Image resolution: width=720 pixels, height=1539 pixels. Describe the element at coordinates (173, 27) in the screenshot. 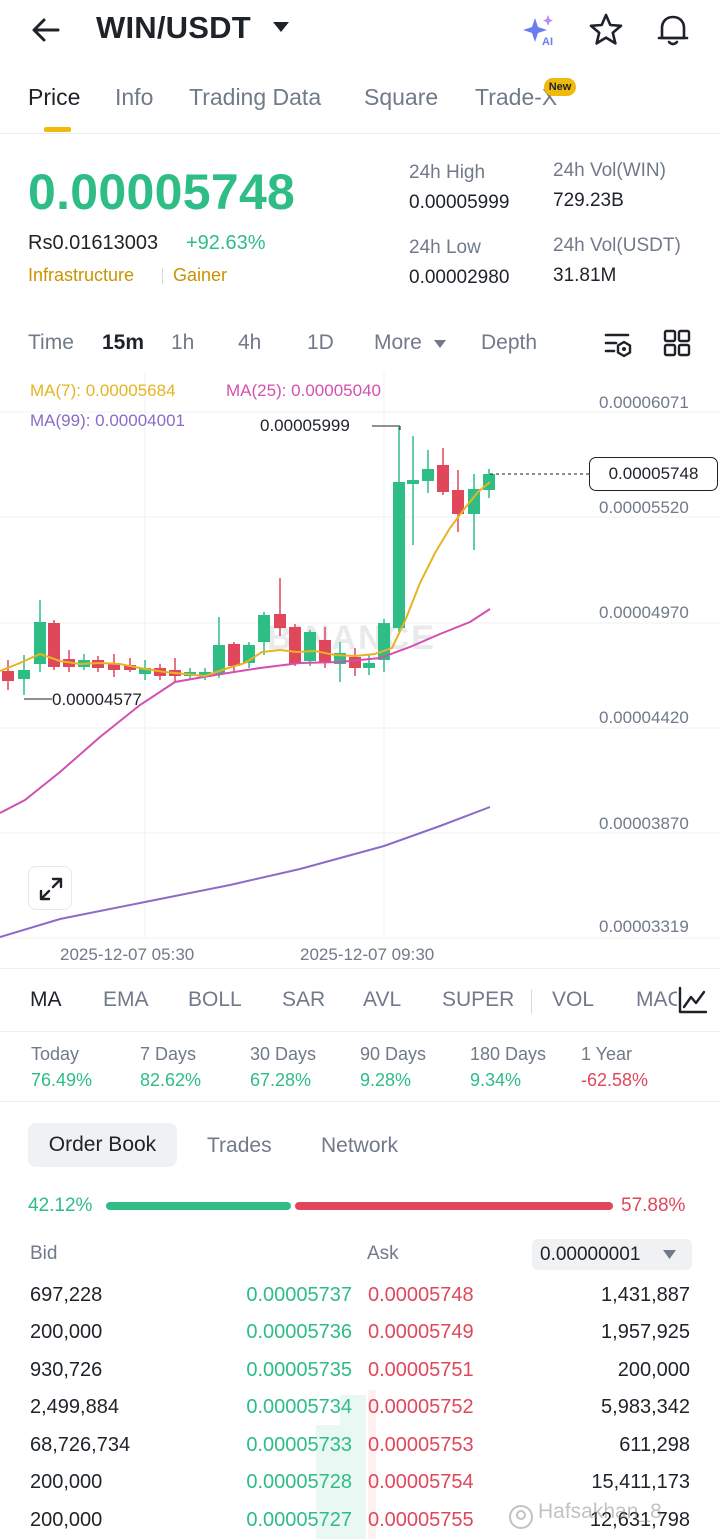

I see `pair-title: WIN/USDT` at that location.